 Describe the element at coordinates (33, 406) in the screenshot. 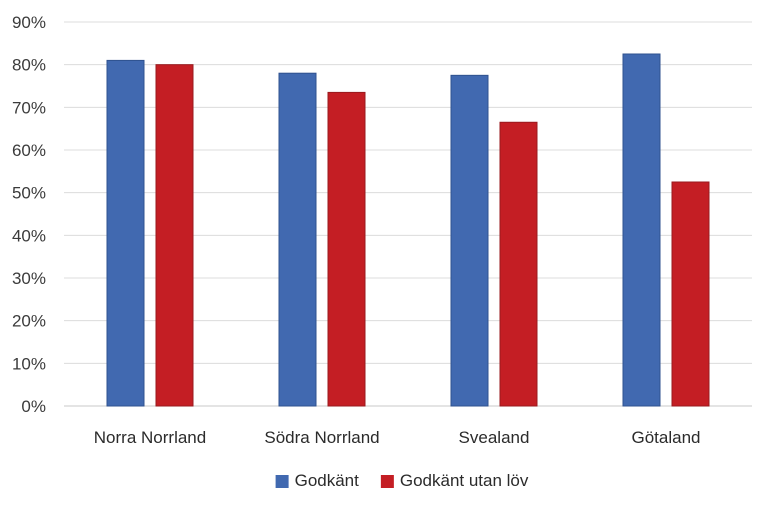

I see `y-tick-label: 0%` at that location.